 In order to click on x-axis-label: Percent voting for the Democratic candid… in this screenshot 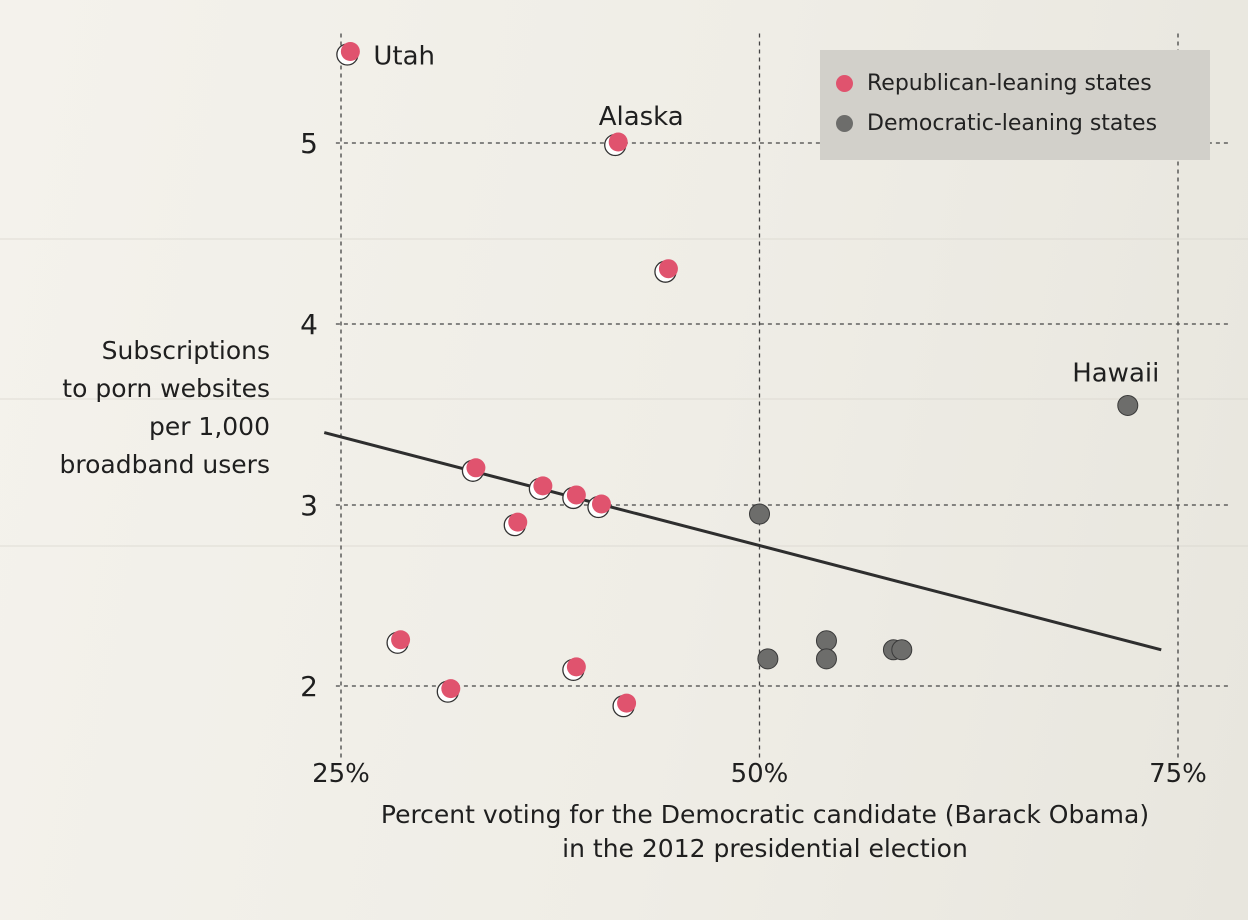, I will do `click(765, 831)`.